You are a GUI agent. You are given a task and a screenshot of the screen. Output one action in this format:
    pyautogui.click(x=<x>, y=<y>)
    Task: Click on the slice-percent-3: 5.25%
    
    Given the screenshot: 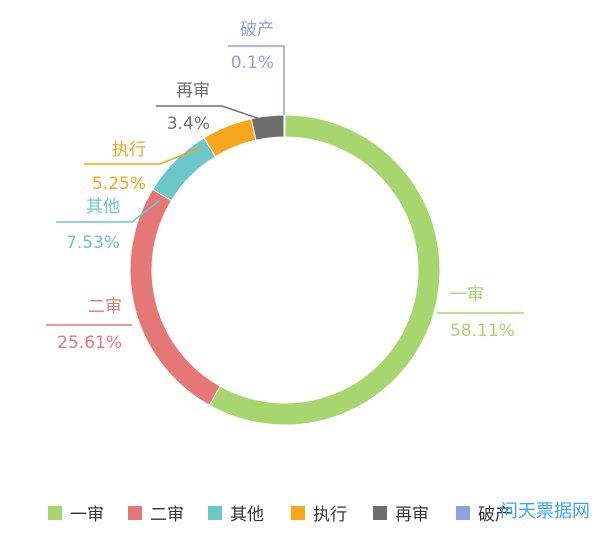 What is the action you would take?
    pyautogui.click(x=119, y=184)
    